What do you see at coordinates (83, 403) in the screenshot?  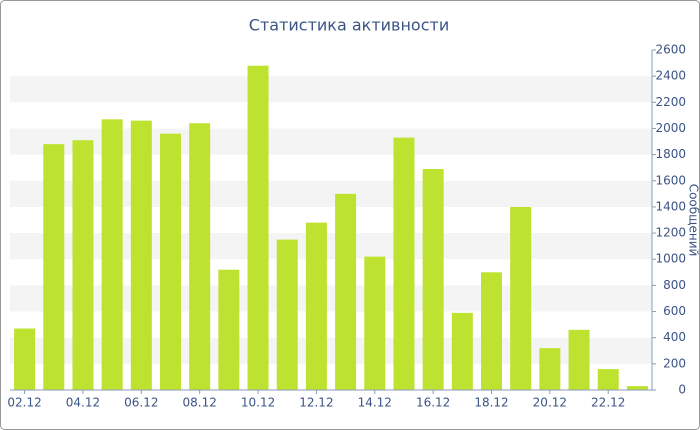 I see `x-tick-label: 04.12` at bounding box center [83, 403].